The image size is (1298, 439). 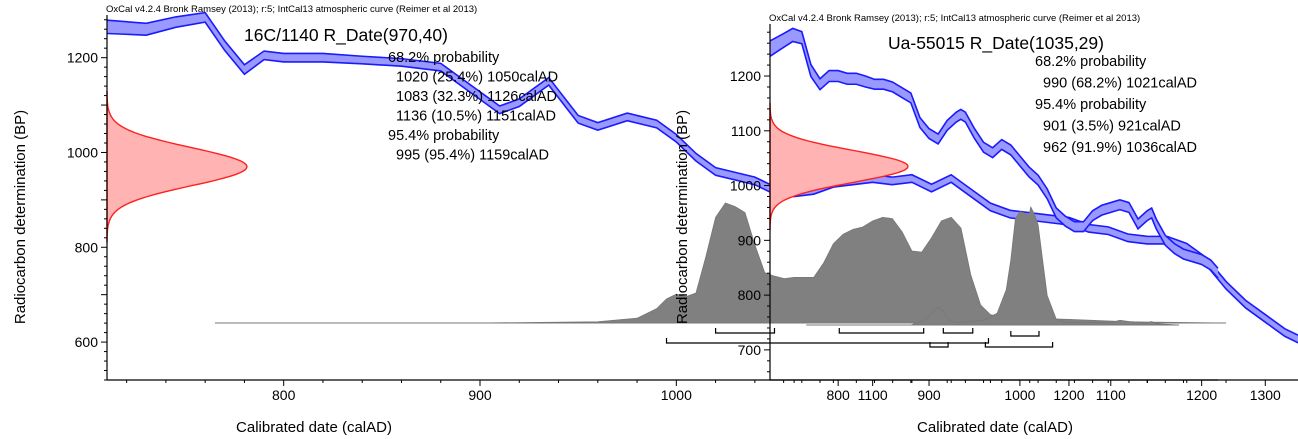 I want to click on summary-line: 995 (95.4%) 1159calAD, so click(x=468, y=156).